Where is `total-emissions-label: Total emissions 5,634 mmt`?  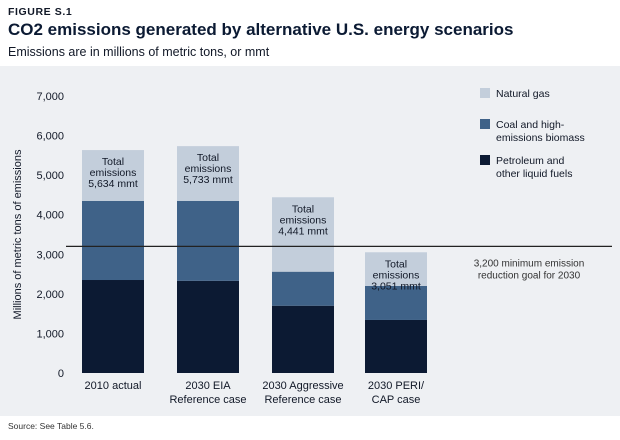
total-emissions-label: Total emissions 5,634 mmt is located at coordinates (113, 173).